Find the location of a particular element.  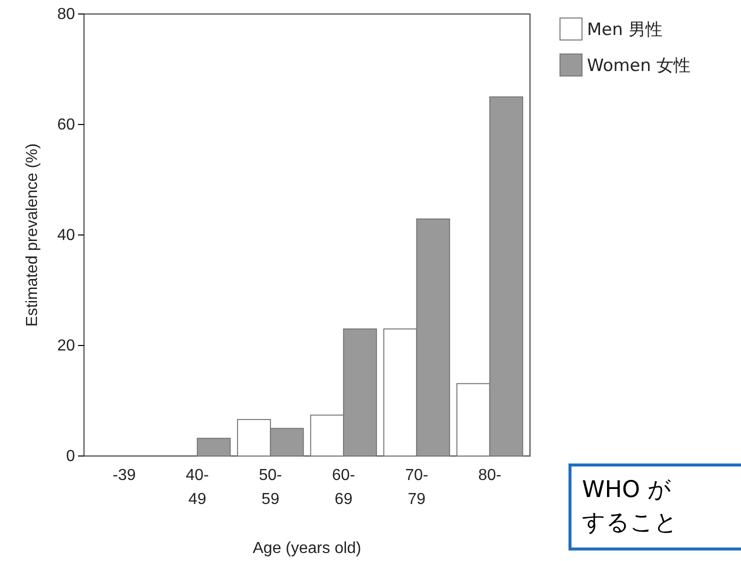

x-tick-label: 60- 69 is located at coordinates (344, 487).